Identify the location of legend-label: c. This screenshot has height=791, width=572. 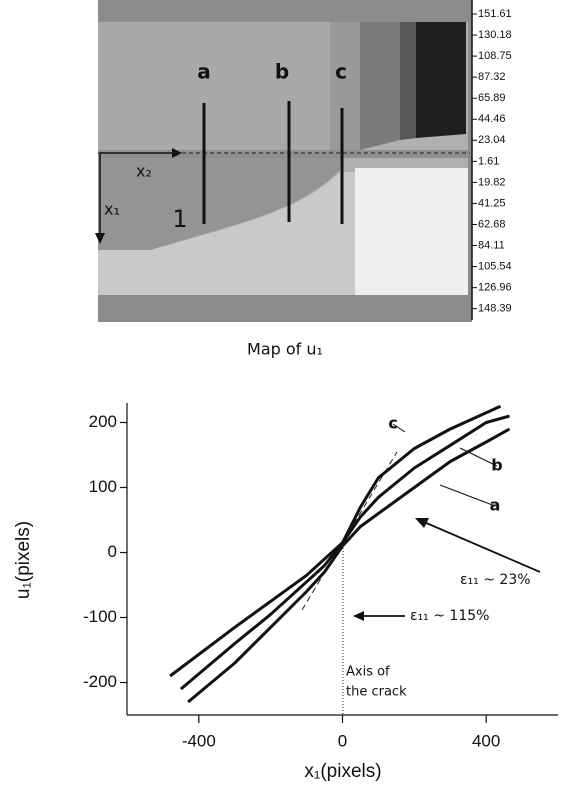
(392, 423).